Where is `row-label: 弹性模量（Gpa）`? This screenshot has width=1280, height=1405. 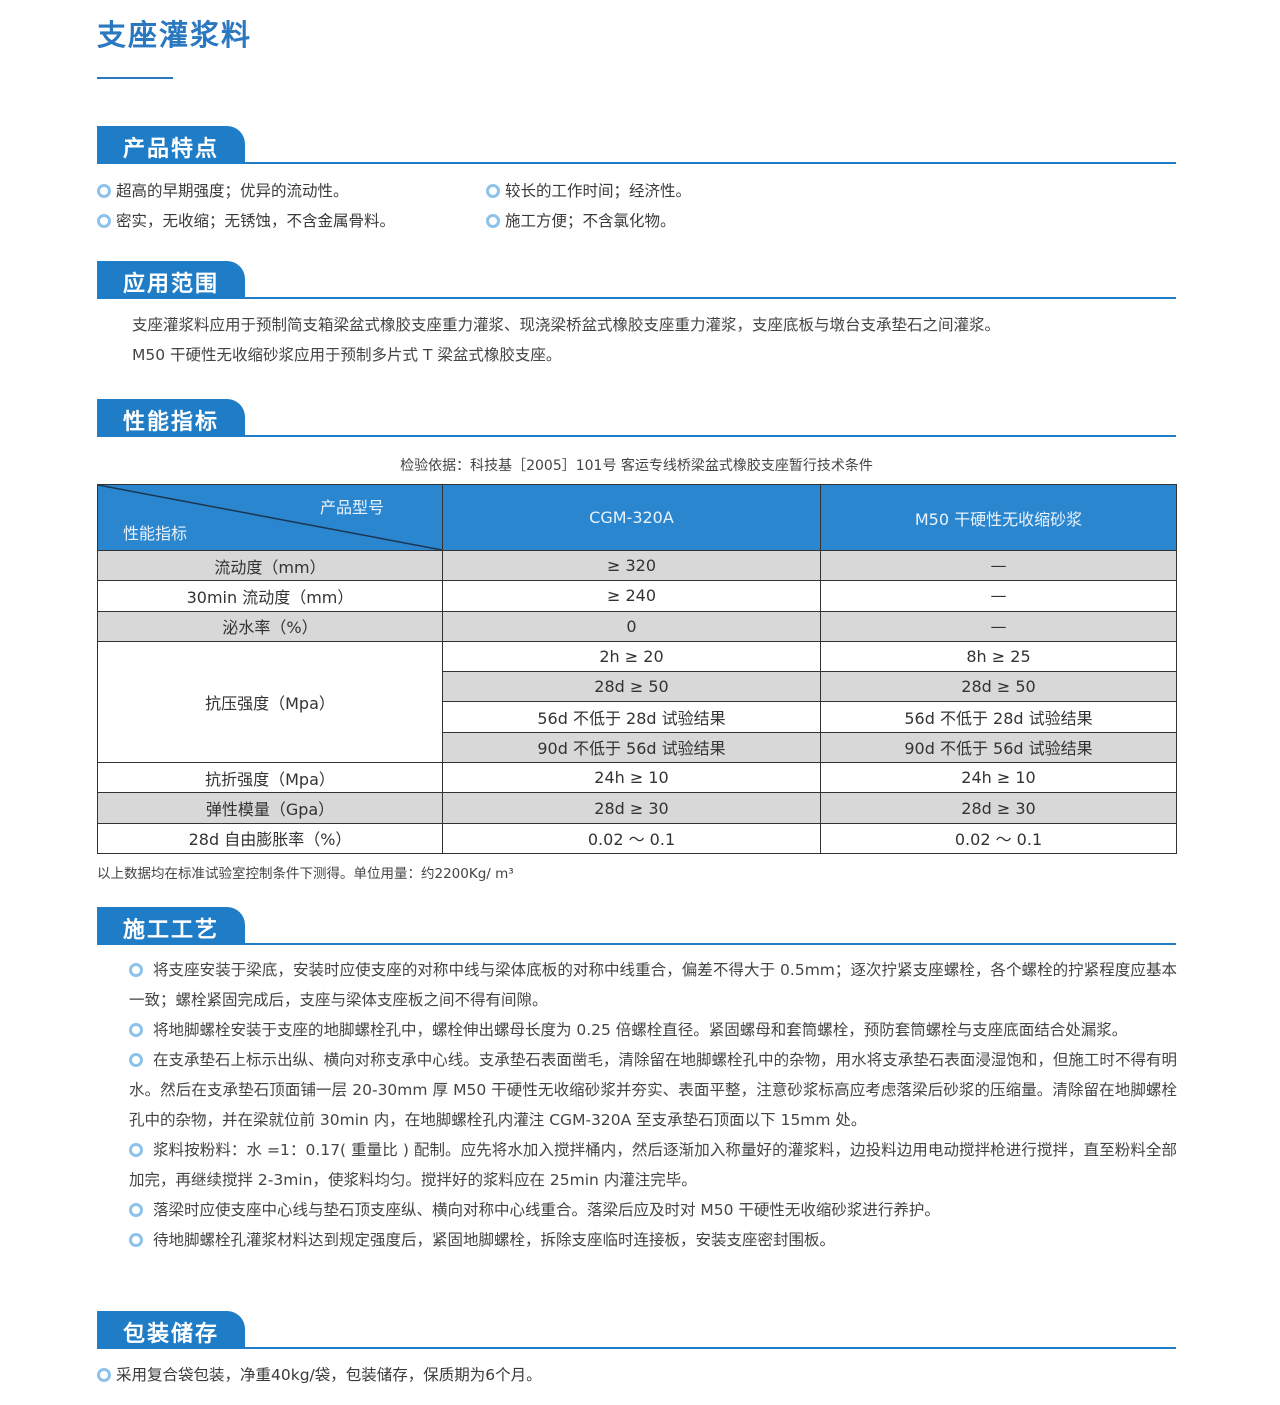
row-label: 弹性模量（Gpa） is located at coordinates (270, 808).